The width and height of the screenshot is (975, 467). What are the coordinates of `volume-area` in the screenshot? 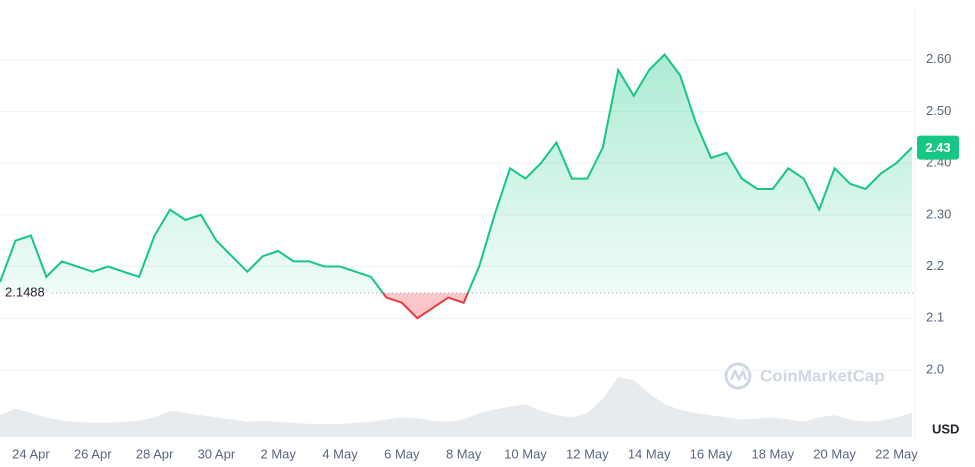 It's located at (456, 407).